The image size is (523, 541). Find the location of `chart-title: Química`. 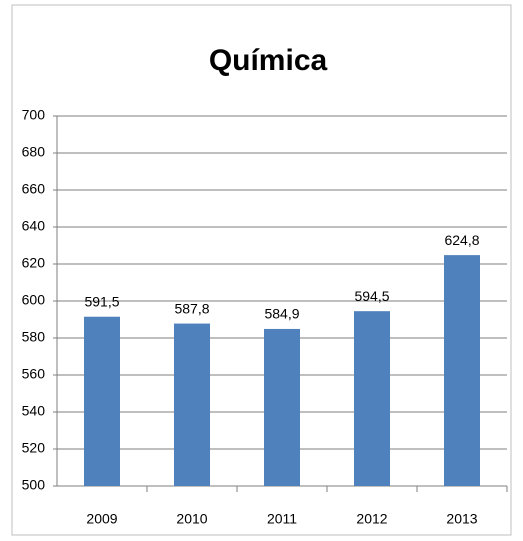

chart-title: Química is located at coordinates (268, 60).